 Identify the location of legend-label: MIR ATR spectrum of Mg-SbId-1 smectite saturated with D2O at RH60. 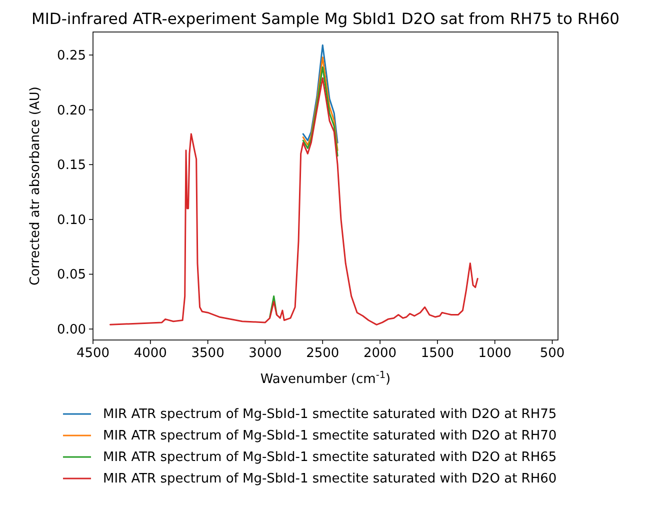
(330, 479).